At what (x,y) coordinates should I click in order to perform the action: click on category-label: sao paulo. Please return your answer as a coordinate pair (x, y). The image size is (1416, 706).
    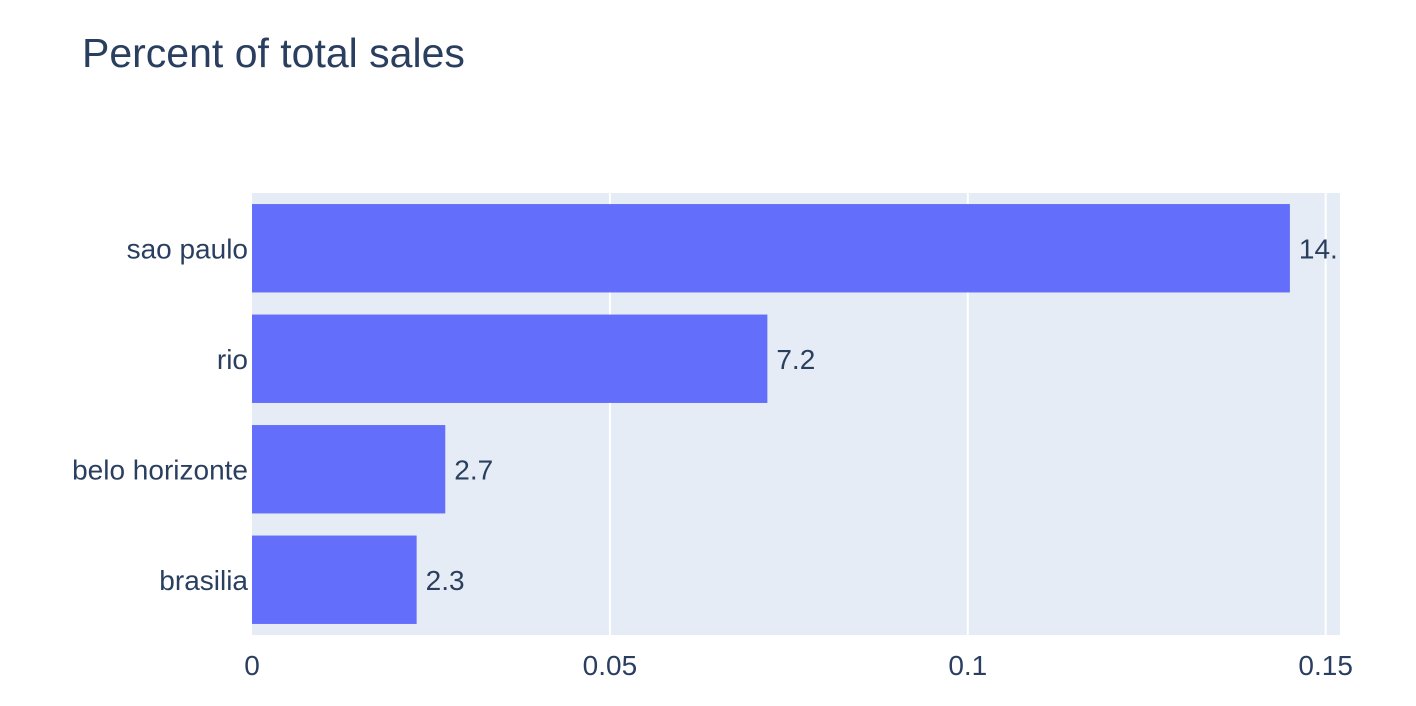
    Looking at the image, I should click on (187, 248).